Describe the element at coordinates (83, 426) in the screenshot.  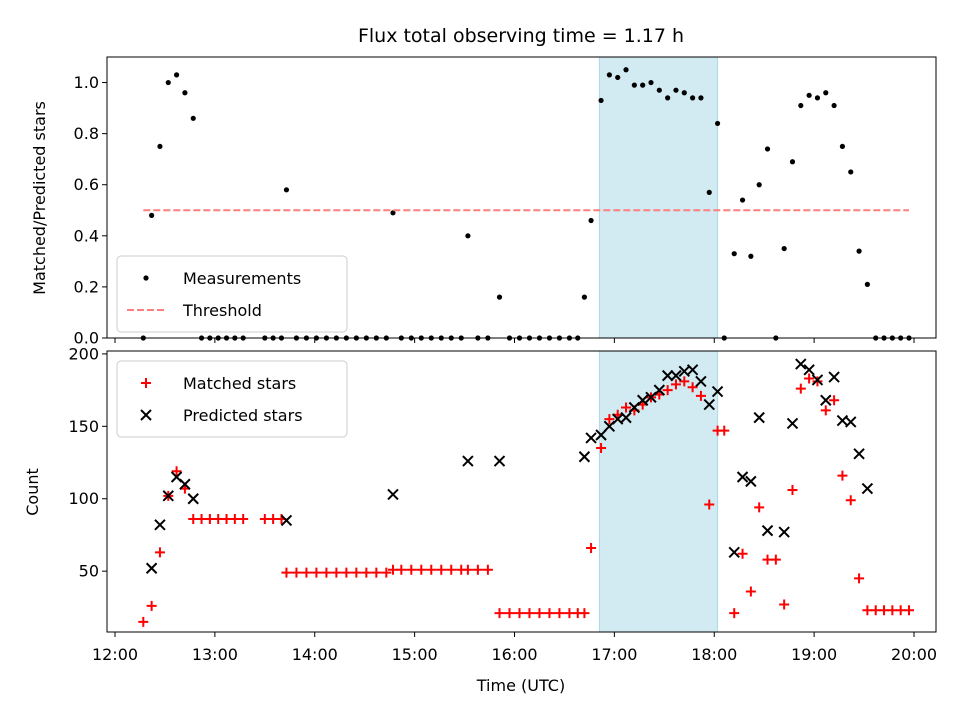
I see `bottom-y-tick-label: 150` at that location.